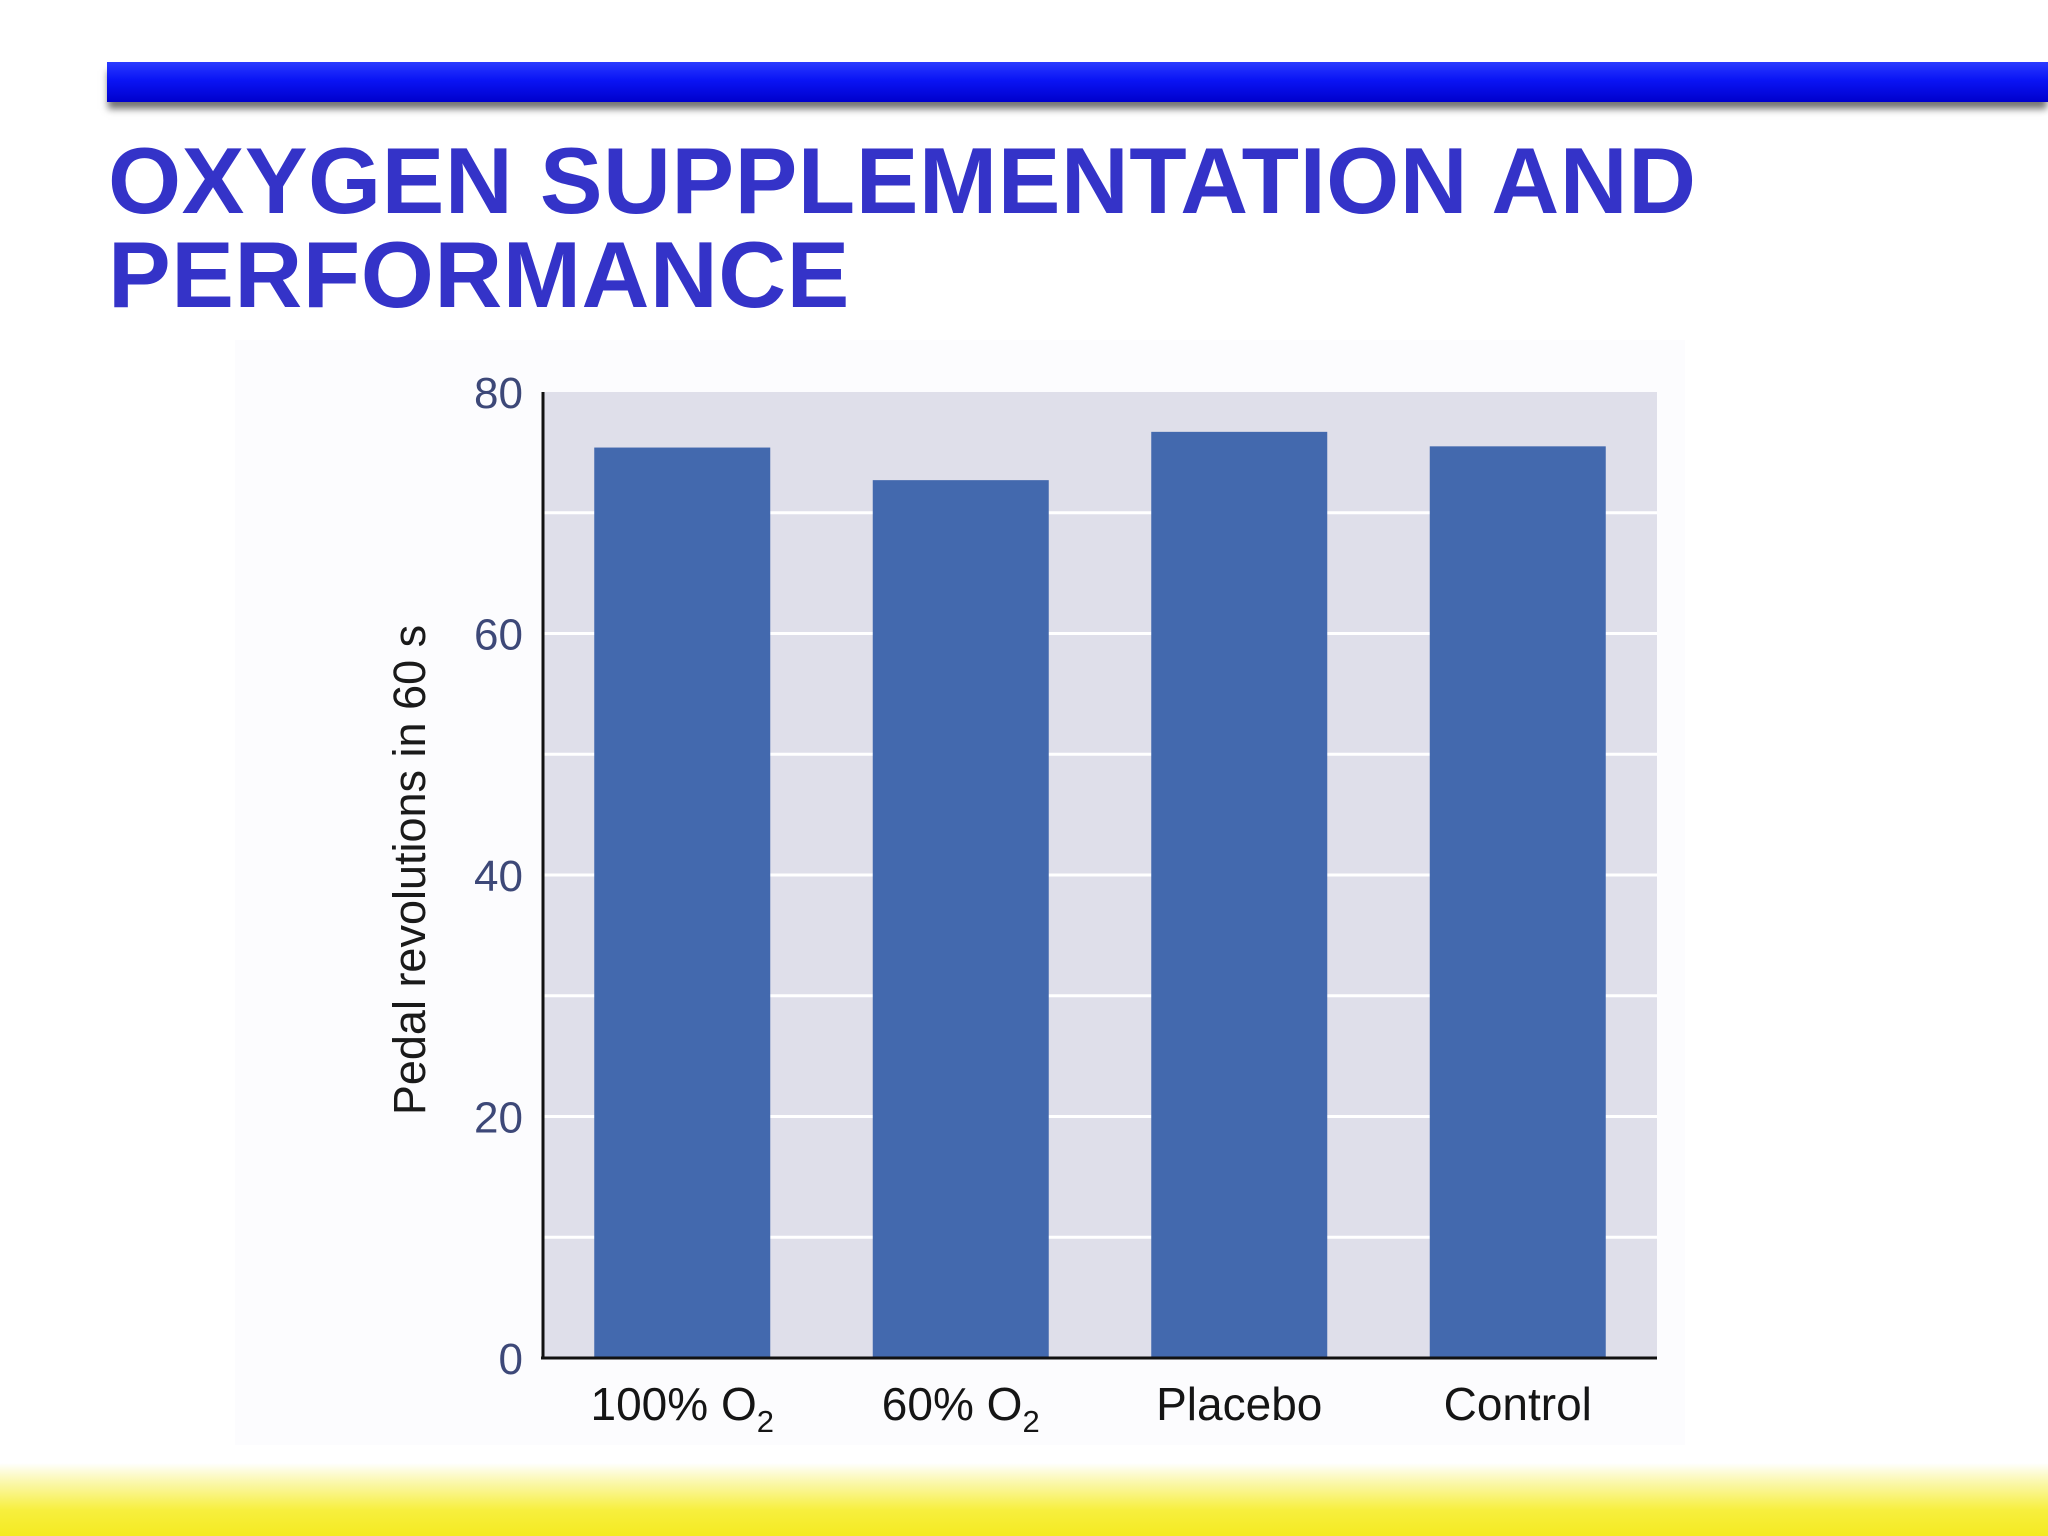 The image size is (2048, 1536). I want to click on x-tick-label: 60% O2, so click(961, 1408).